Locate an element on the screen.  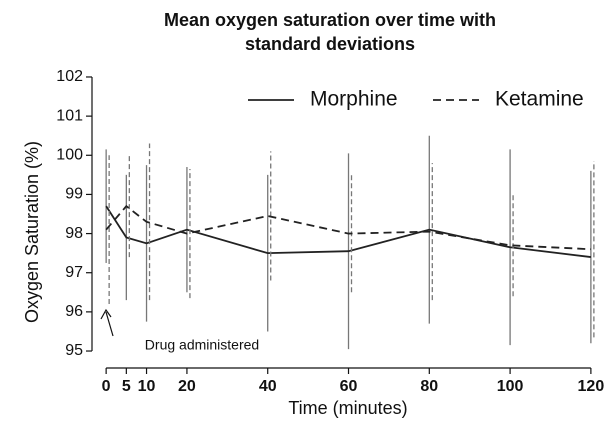
y-tick-label: 98 is located at coordinates (74, 233).